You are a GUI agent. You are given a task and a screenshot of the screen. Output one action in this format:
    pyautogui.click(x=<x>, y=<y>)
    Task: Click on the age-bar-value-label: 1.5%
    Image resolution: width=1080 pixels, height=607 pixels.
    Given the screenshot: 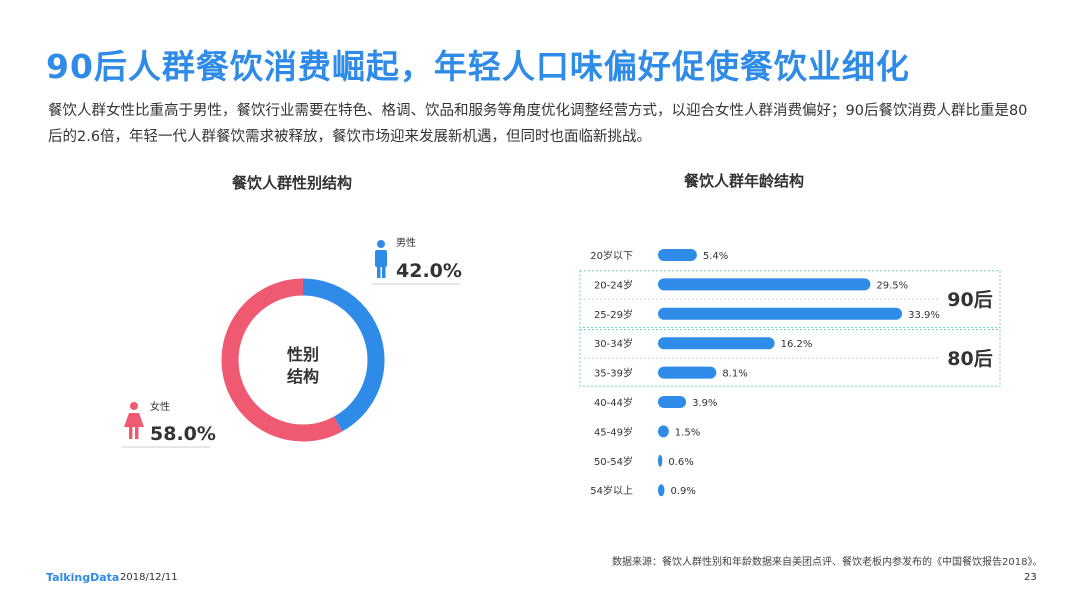 What is the action you would take?
    pyautogui.click(x=687, y=432)
    